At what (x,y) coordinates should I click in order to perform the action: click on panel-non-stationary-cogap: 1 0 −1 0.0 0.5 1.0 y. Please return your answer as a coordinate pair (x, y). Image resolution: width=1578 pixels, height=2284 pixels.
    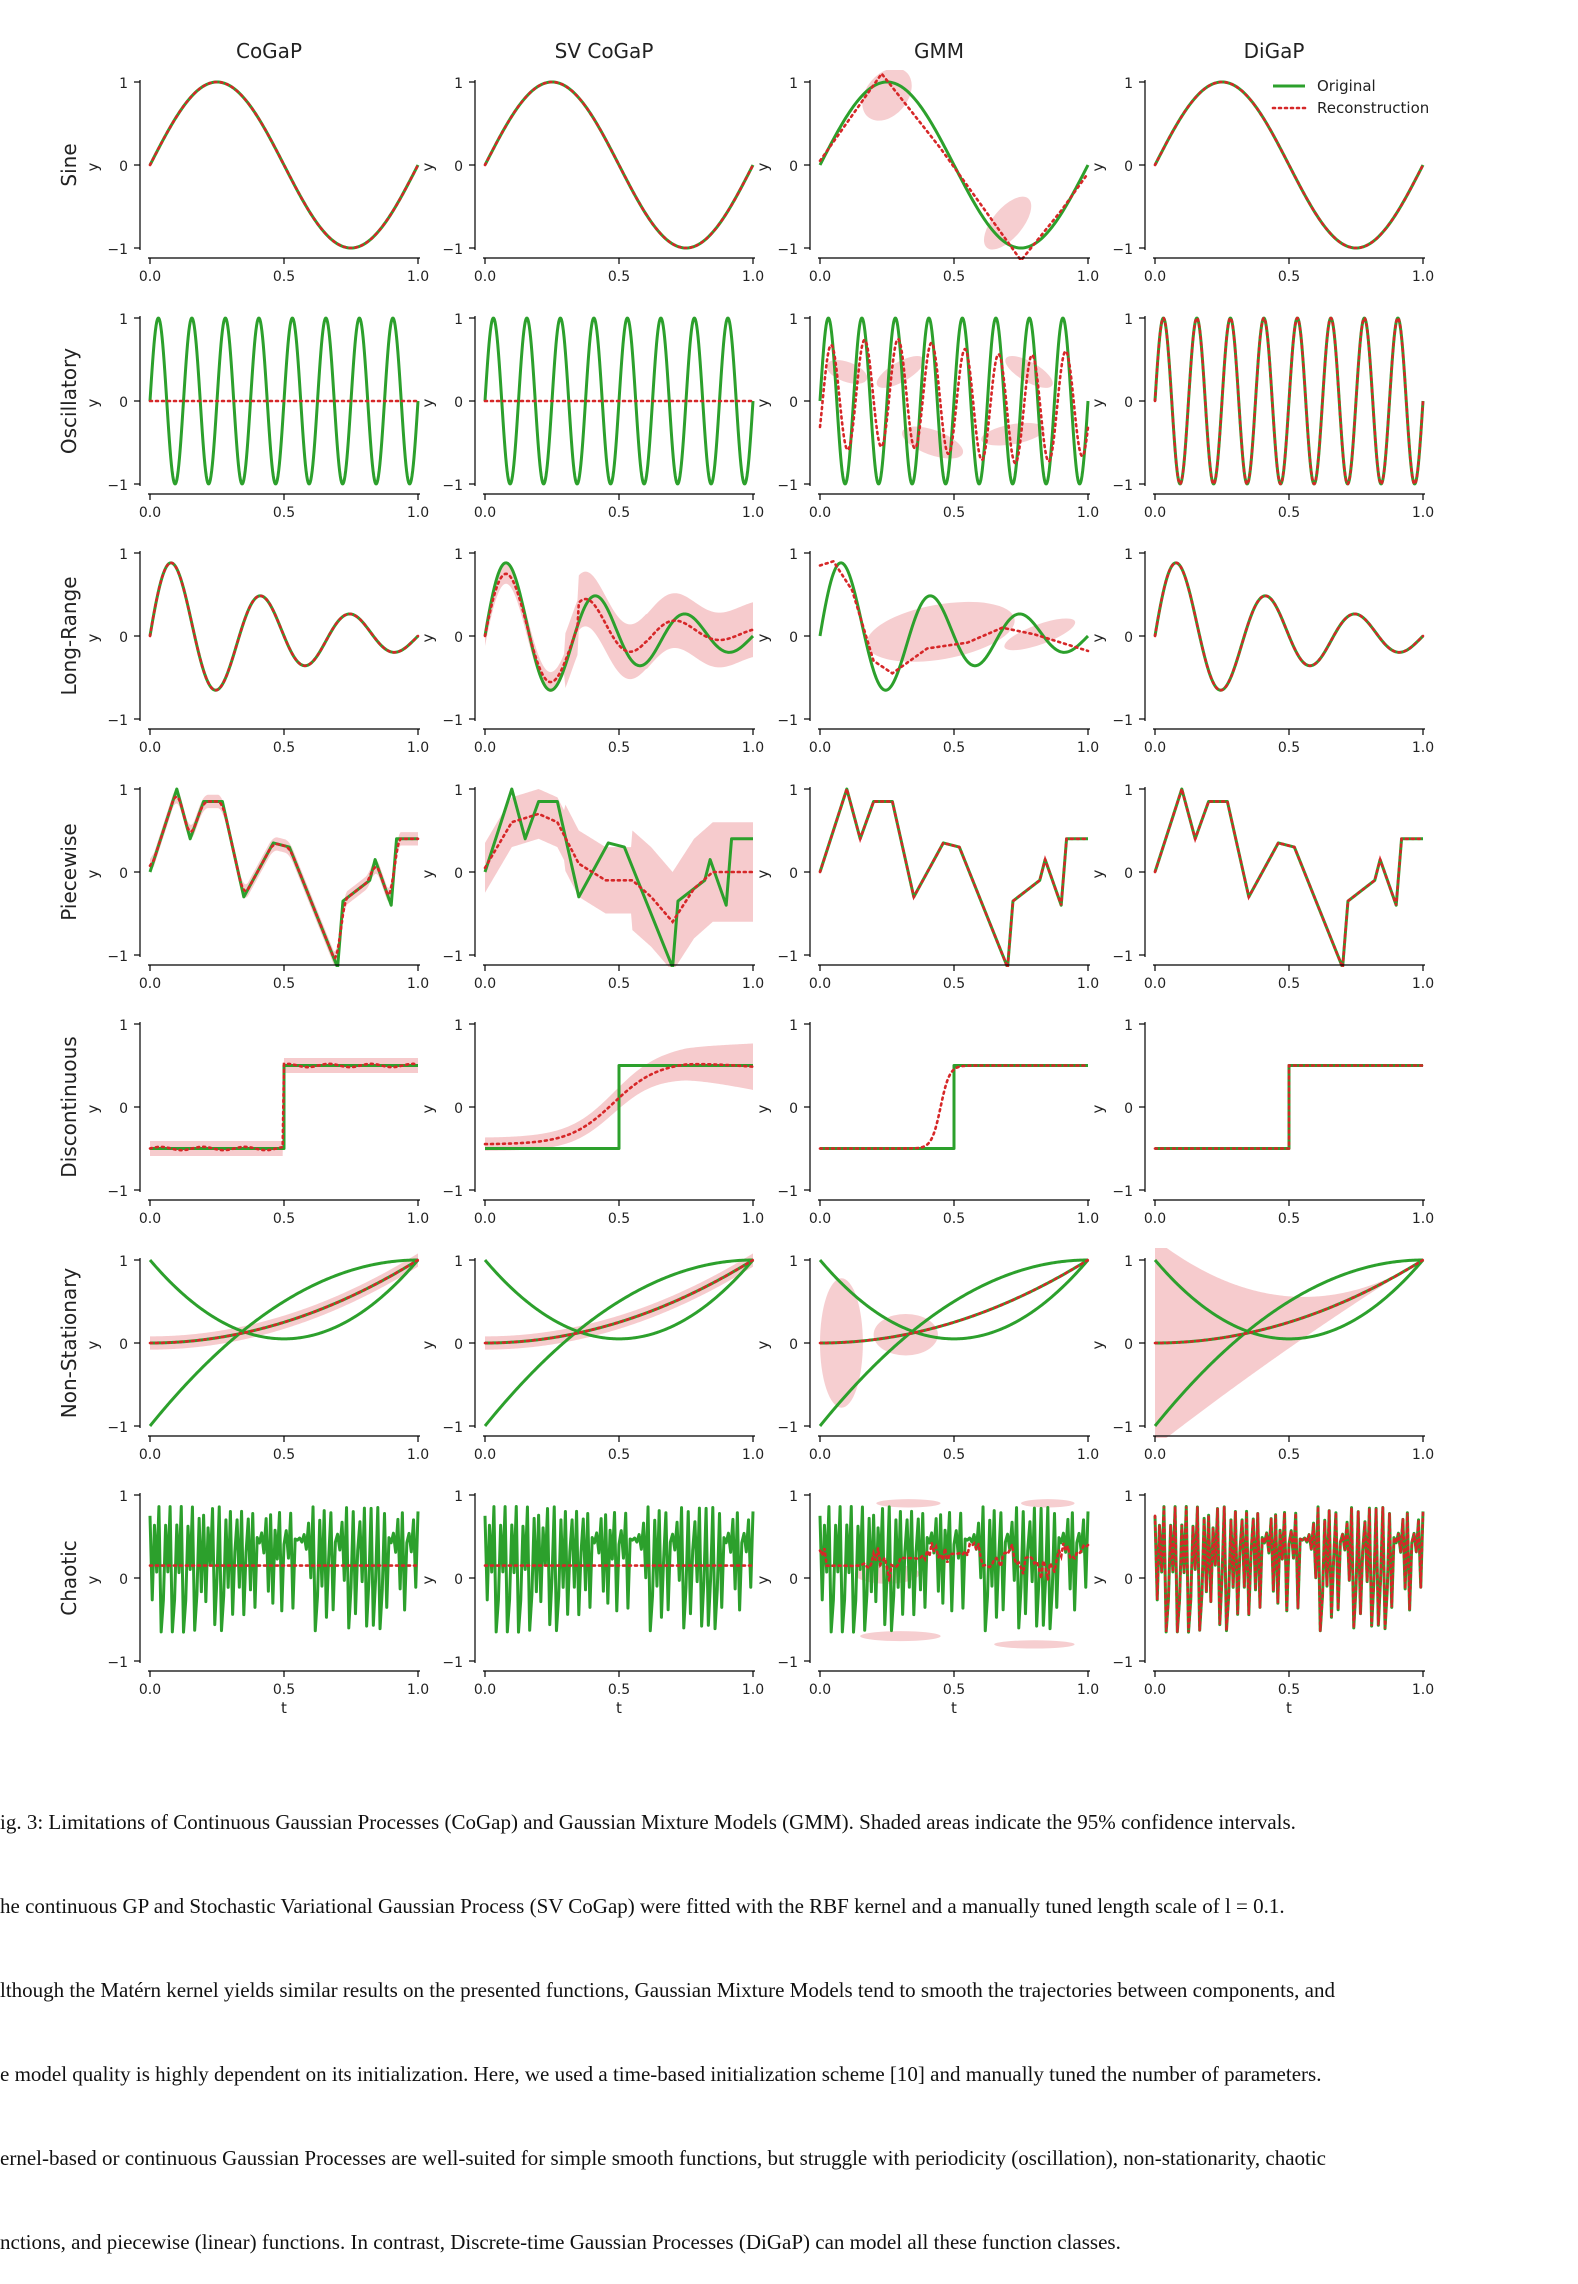
    Looking at the image, I should click on (256, 1358).